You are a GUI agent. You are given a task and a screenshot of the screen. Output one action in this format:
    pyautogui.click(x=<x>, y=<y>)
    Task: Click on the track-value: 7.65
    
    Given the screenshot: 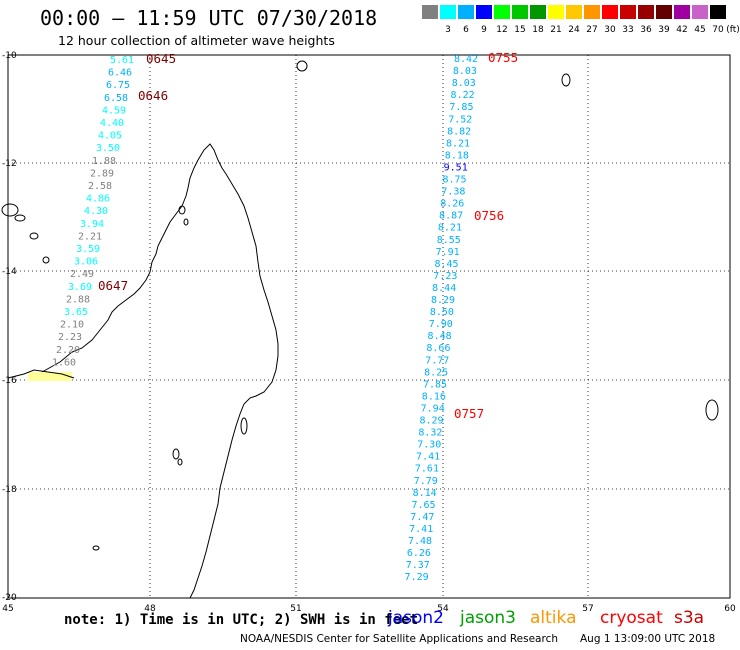 What is the action you would take?
    pyautogui.click(x=423, y=505)
    